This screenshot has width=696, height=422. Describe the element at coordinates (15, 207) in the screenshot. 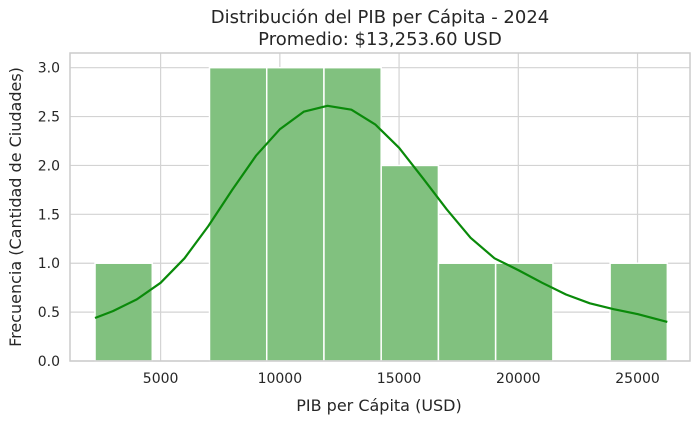

I see `y-axis-label: Frecuencia (Cantidad de Ciudades)` at that location.